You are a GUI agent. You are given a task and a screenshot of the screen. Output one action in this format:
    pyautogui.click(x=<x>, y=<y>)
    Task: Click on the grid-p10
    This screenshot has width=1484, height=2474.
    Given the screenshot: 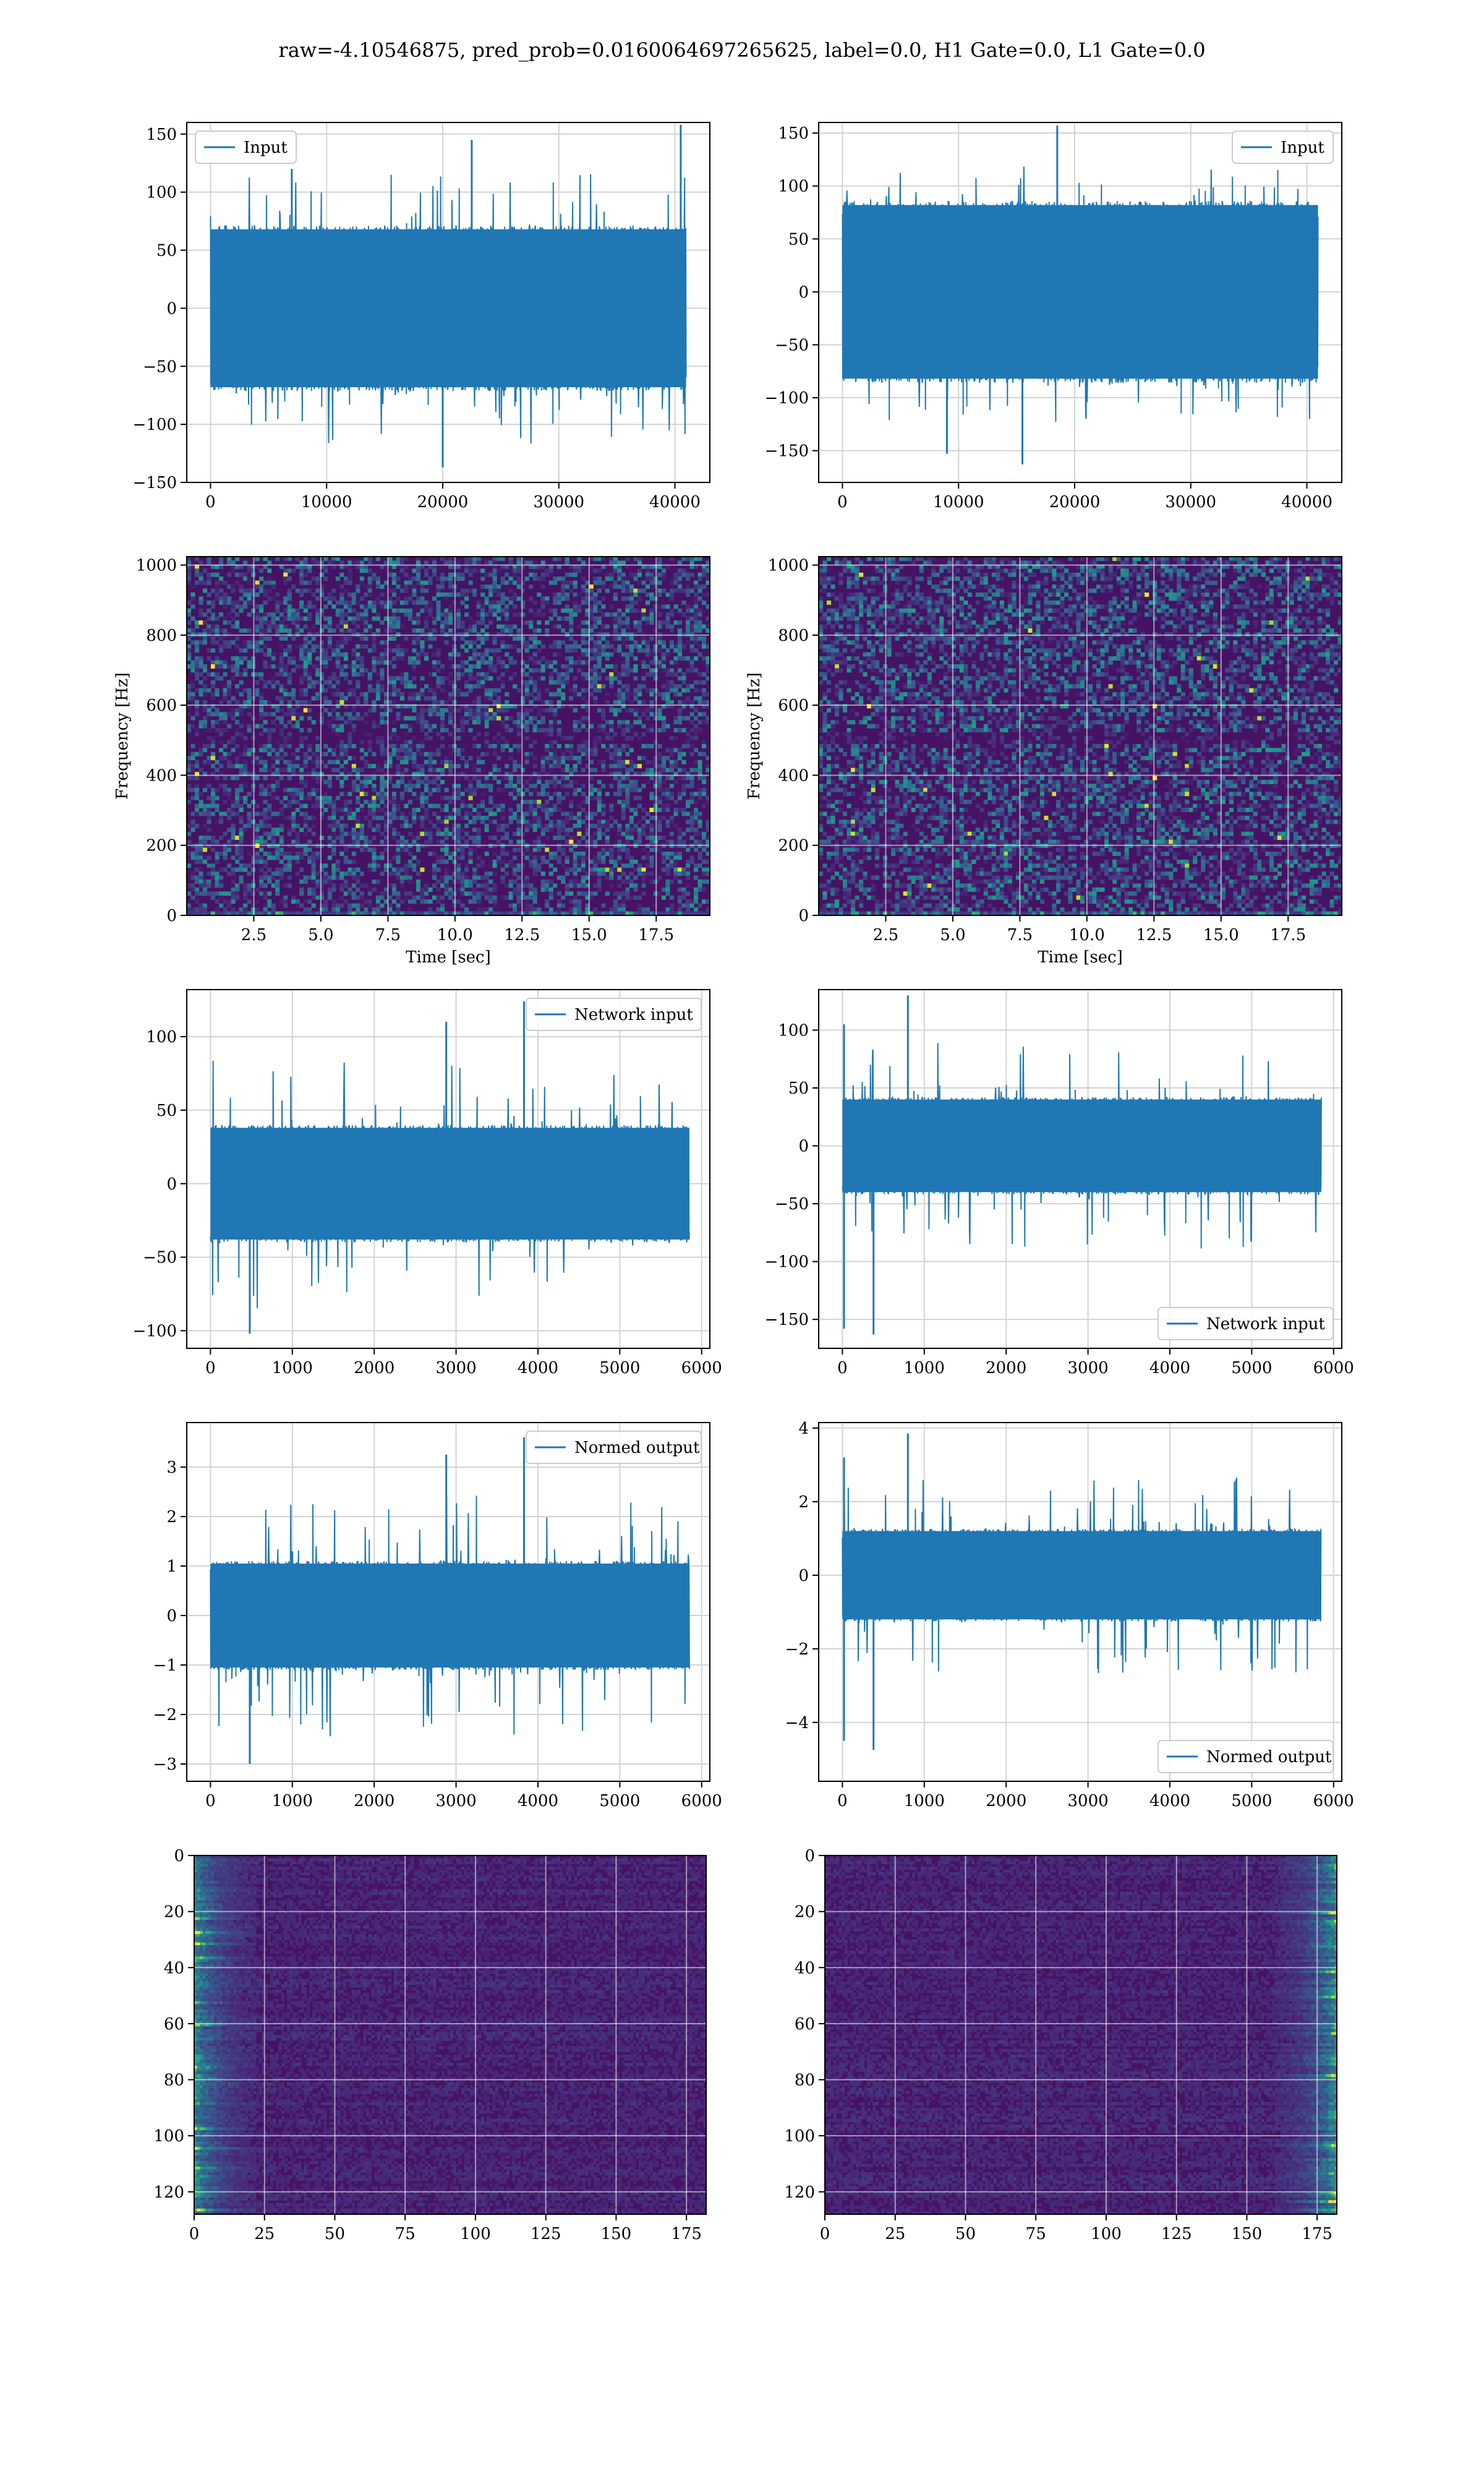 What is the action you would take?
    pyautogui.click(x=1081, y=2035)
    